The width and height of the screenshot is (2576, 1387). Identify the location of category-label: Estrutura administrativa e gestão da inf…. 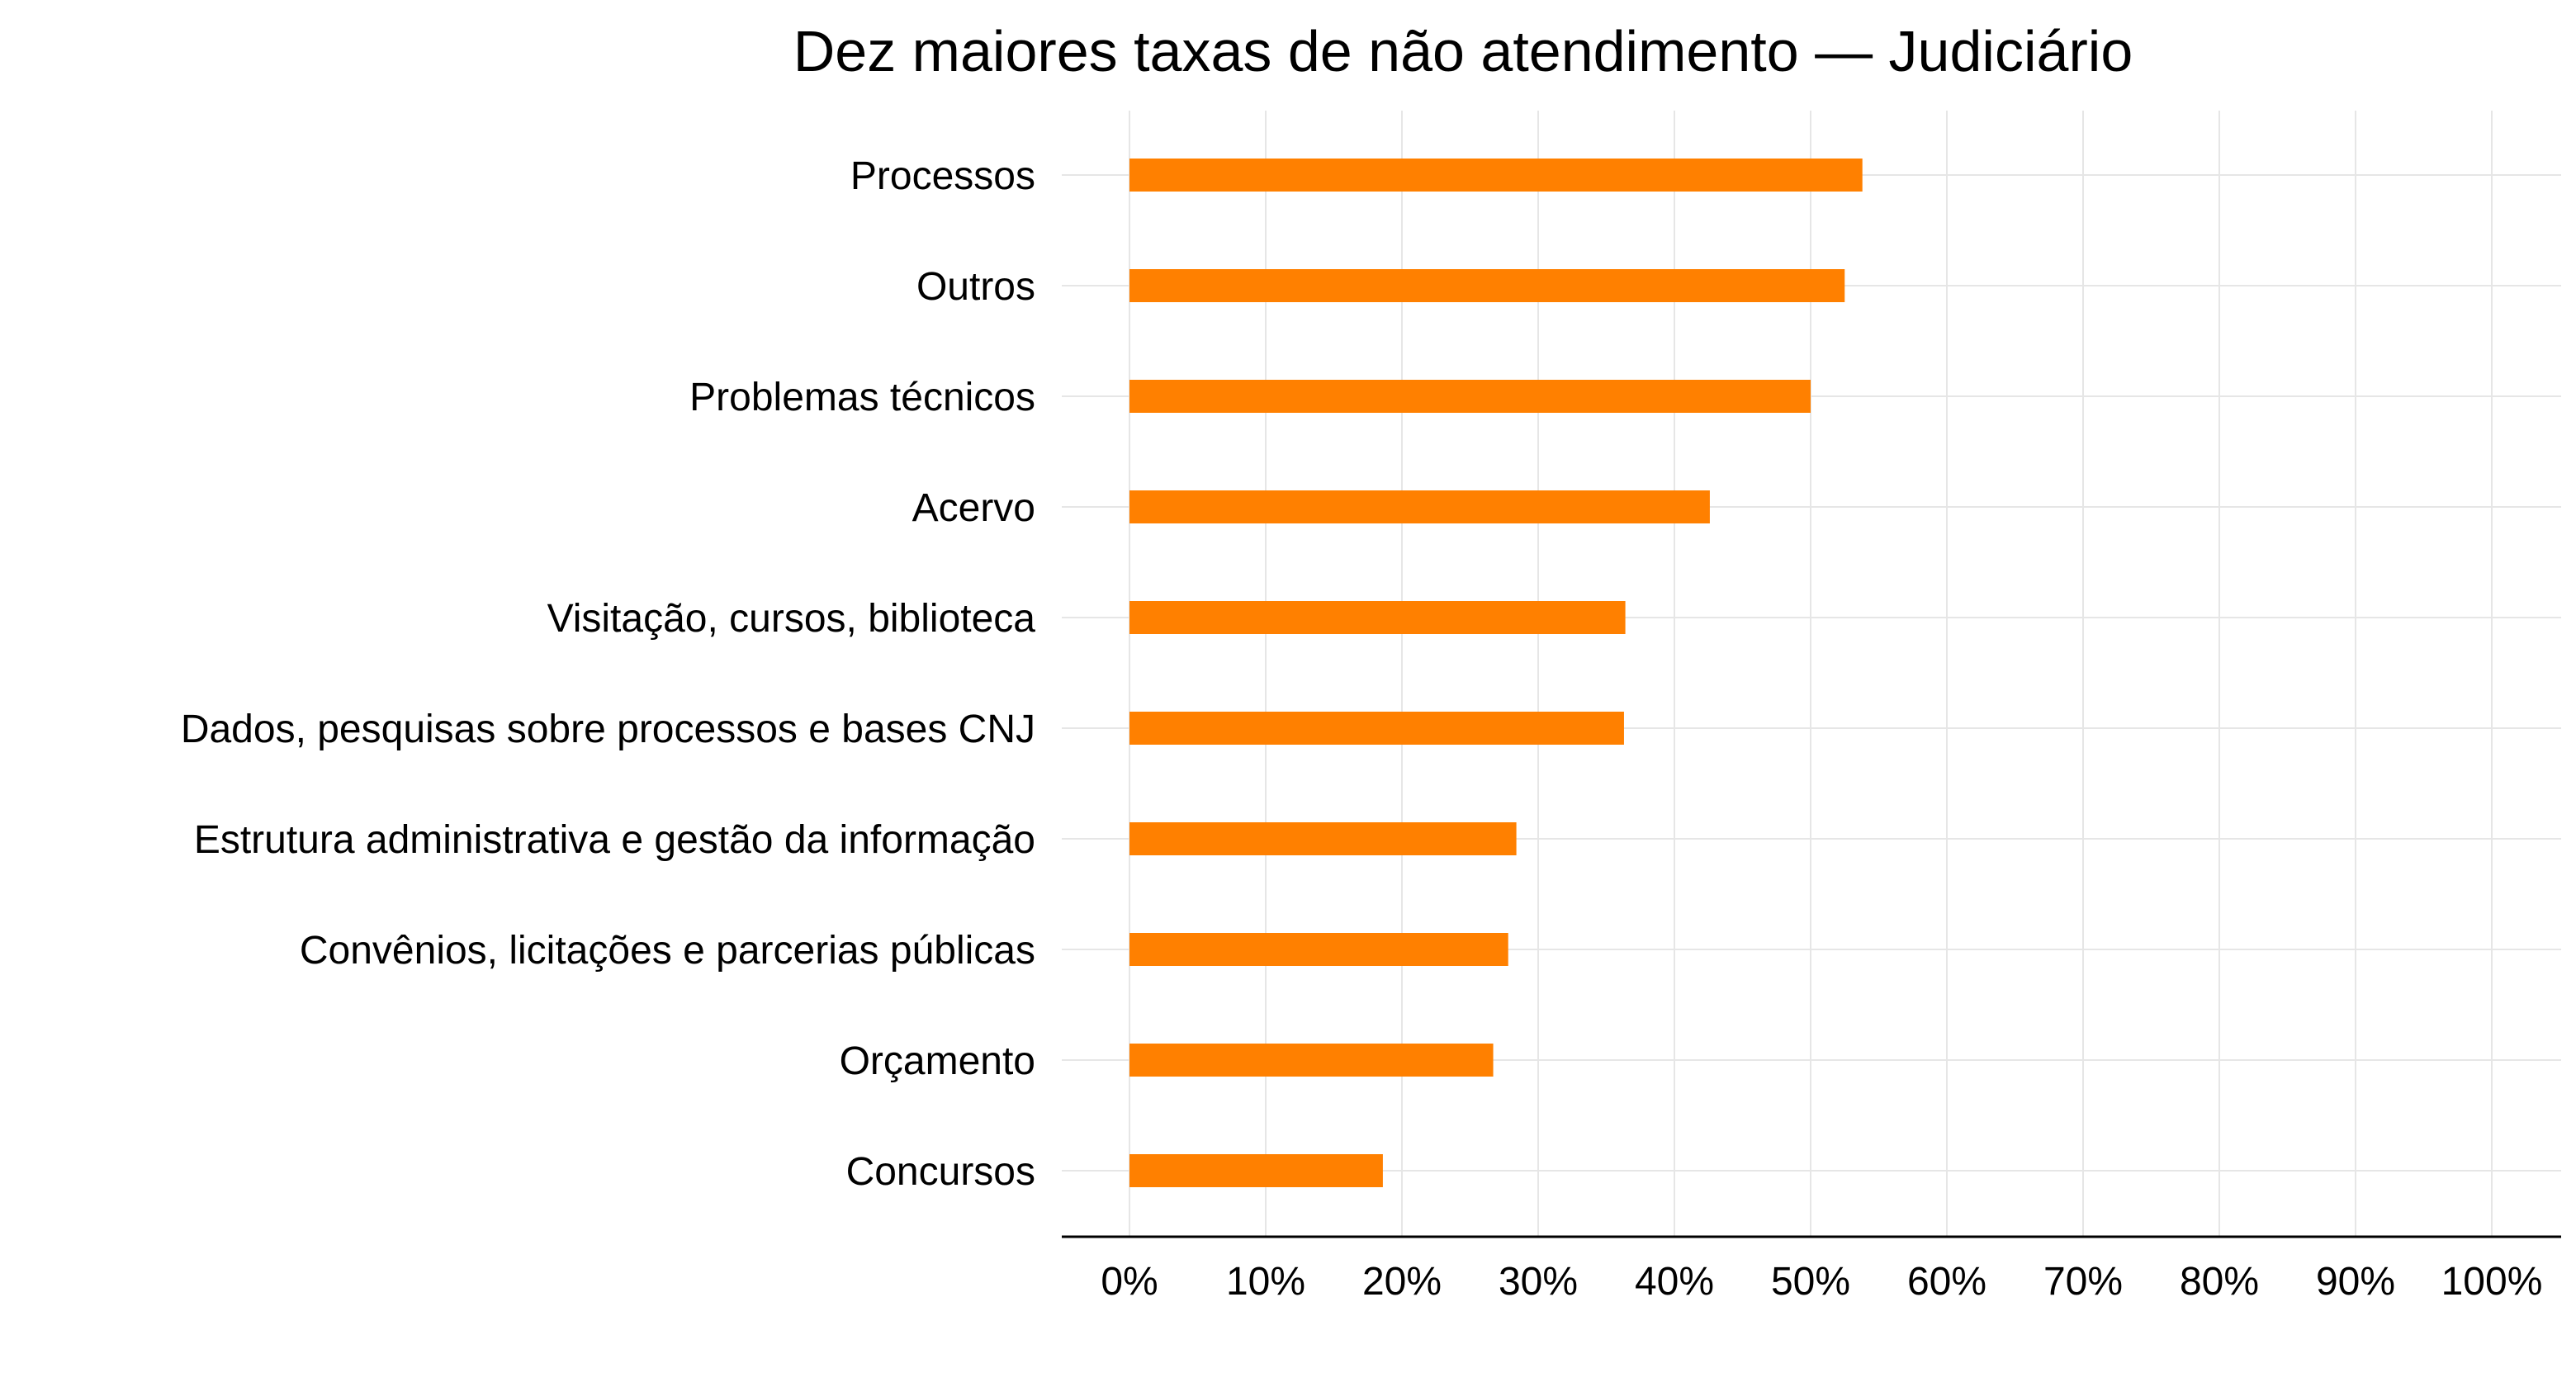
(614, 840).